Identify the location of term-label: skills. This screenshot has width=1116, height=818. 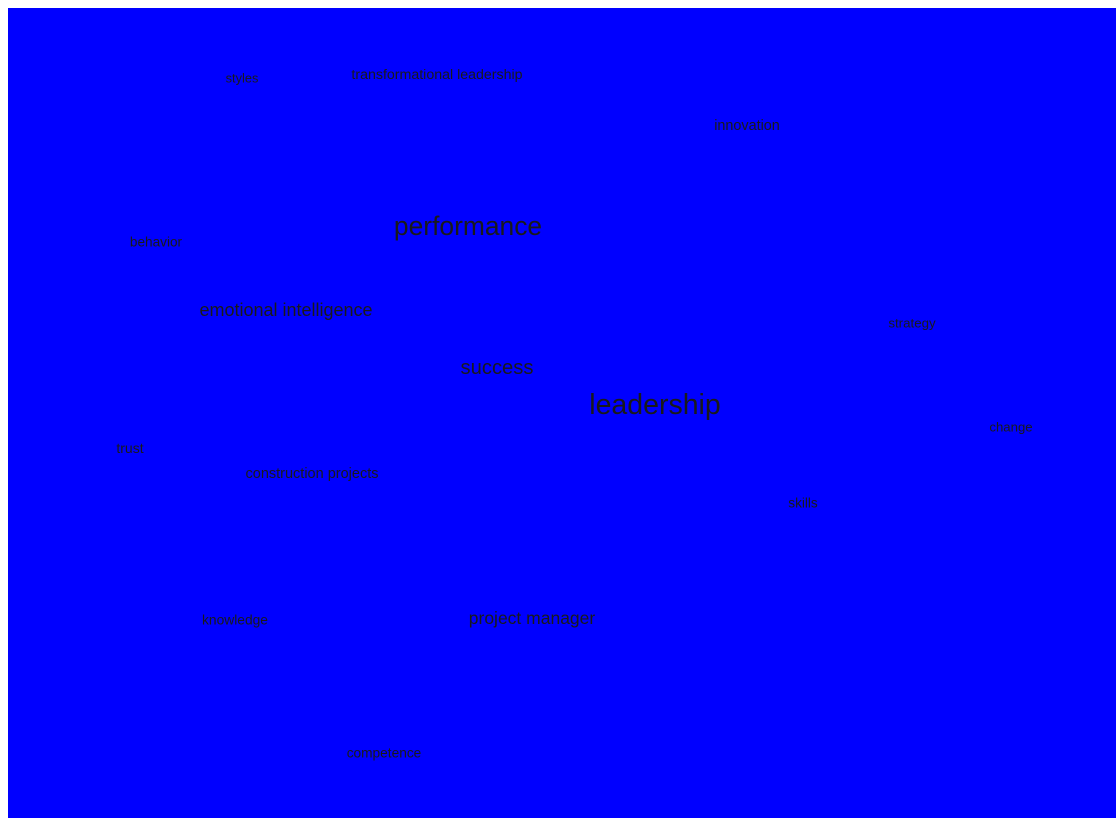
(803, 503).